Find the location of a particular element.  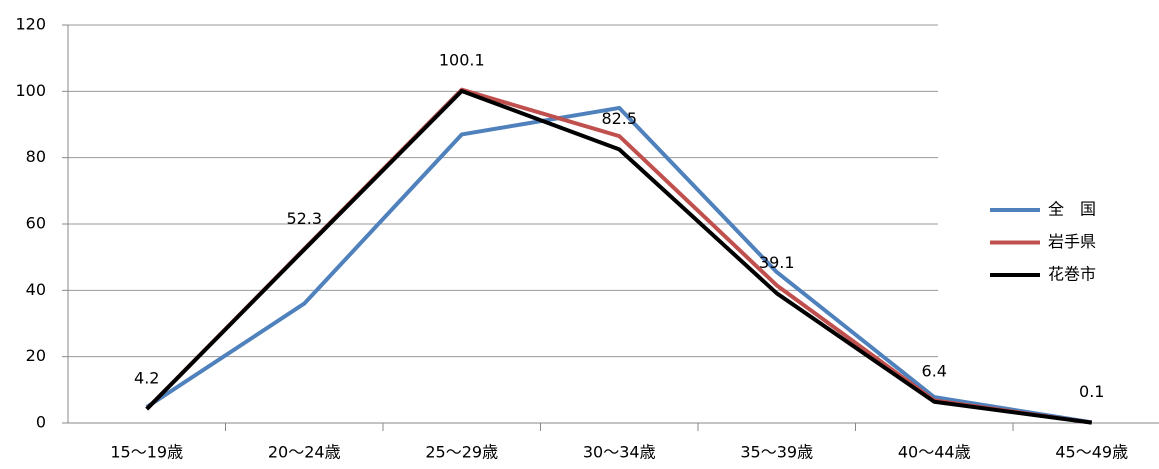

y-tick-label: 40 is located at coordinates (36, 289).